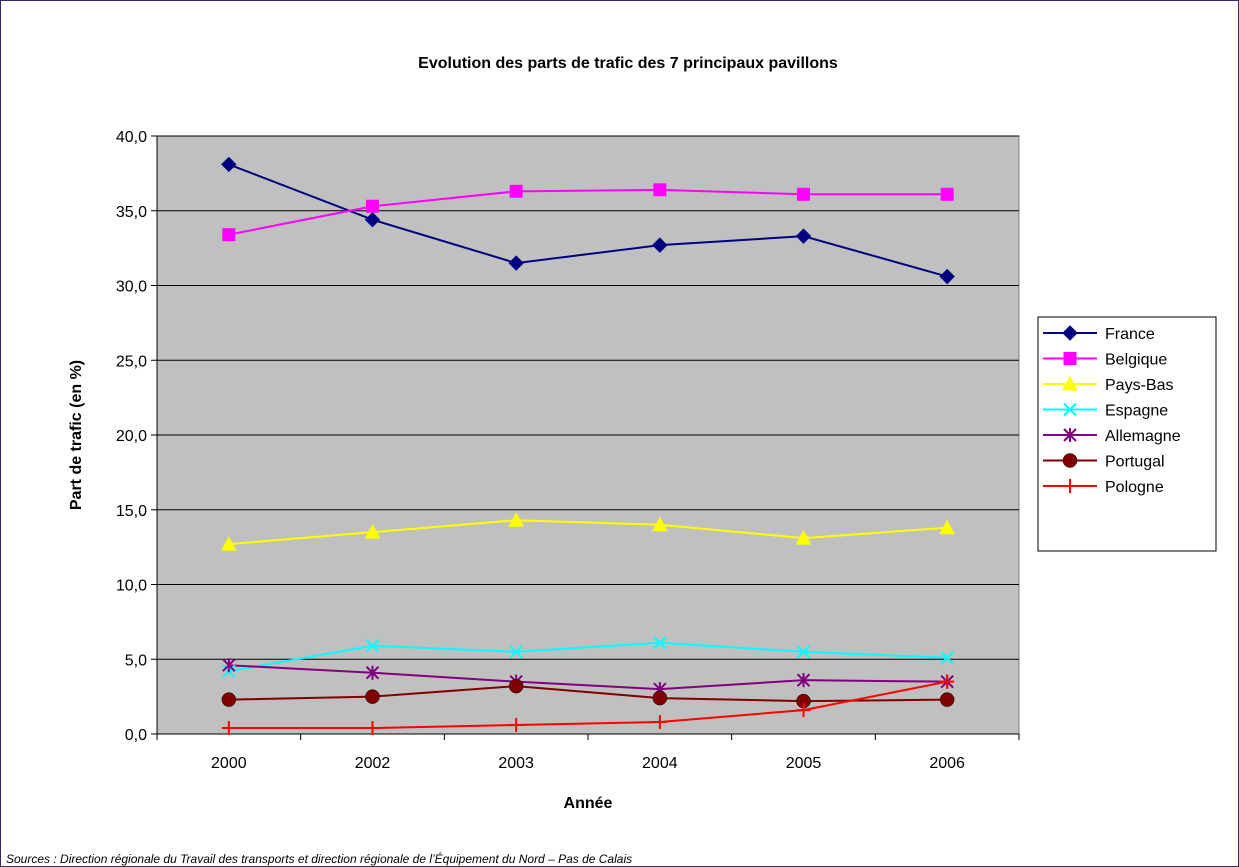 Image resolution: width=1239 pixels, height=867 pixels. I want to click on y-tick-label: 10,0, so click(131, 586).